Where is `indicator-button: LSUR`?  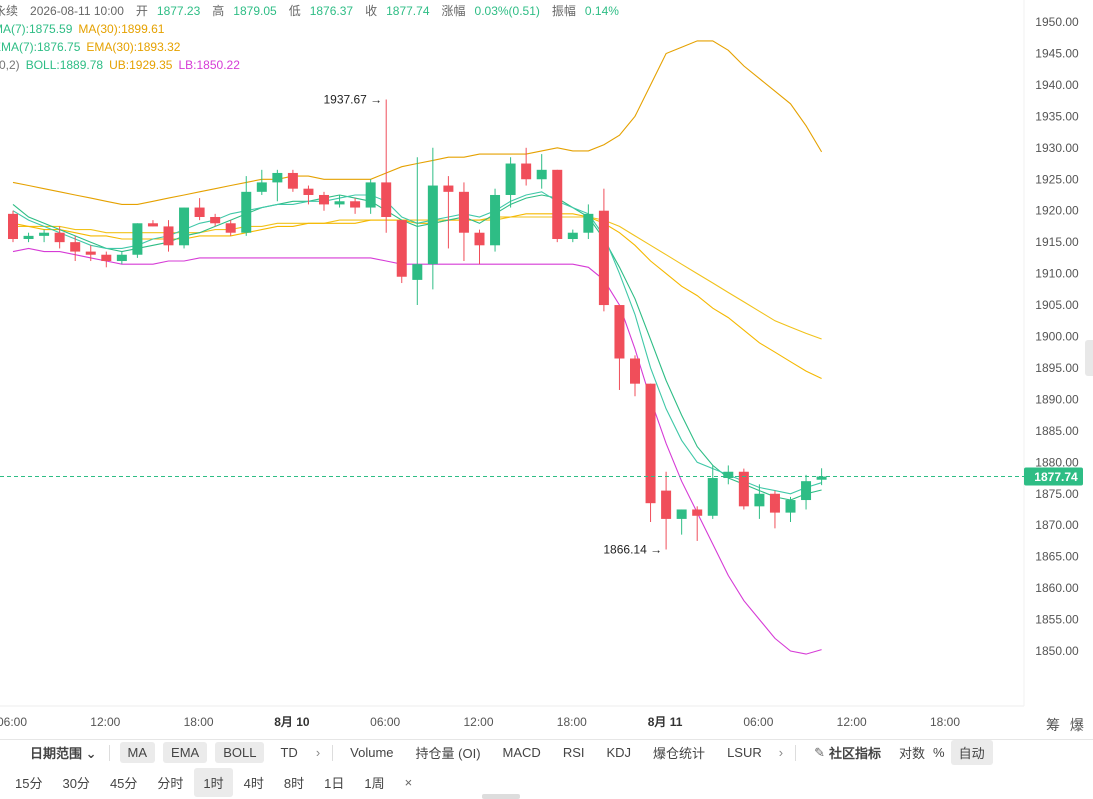 indicator-button: LSUR is located at coordinates (744, 752).